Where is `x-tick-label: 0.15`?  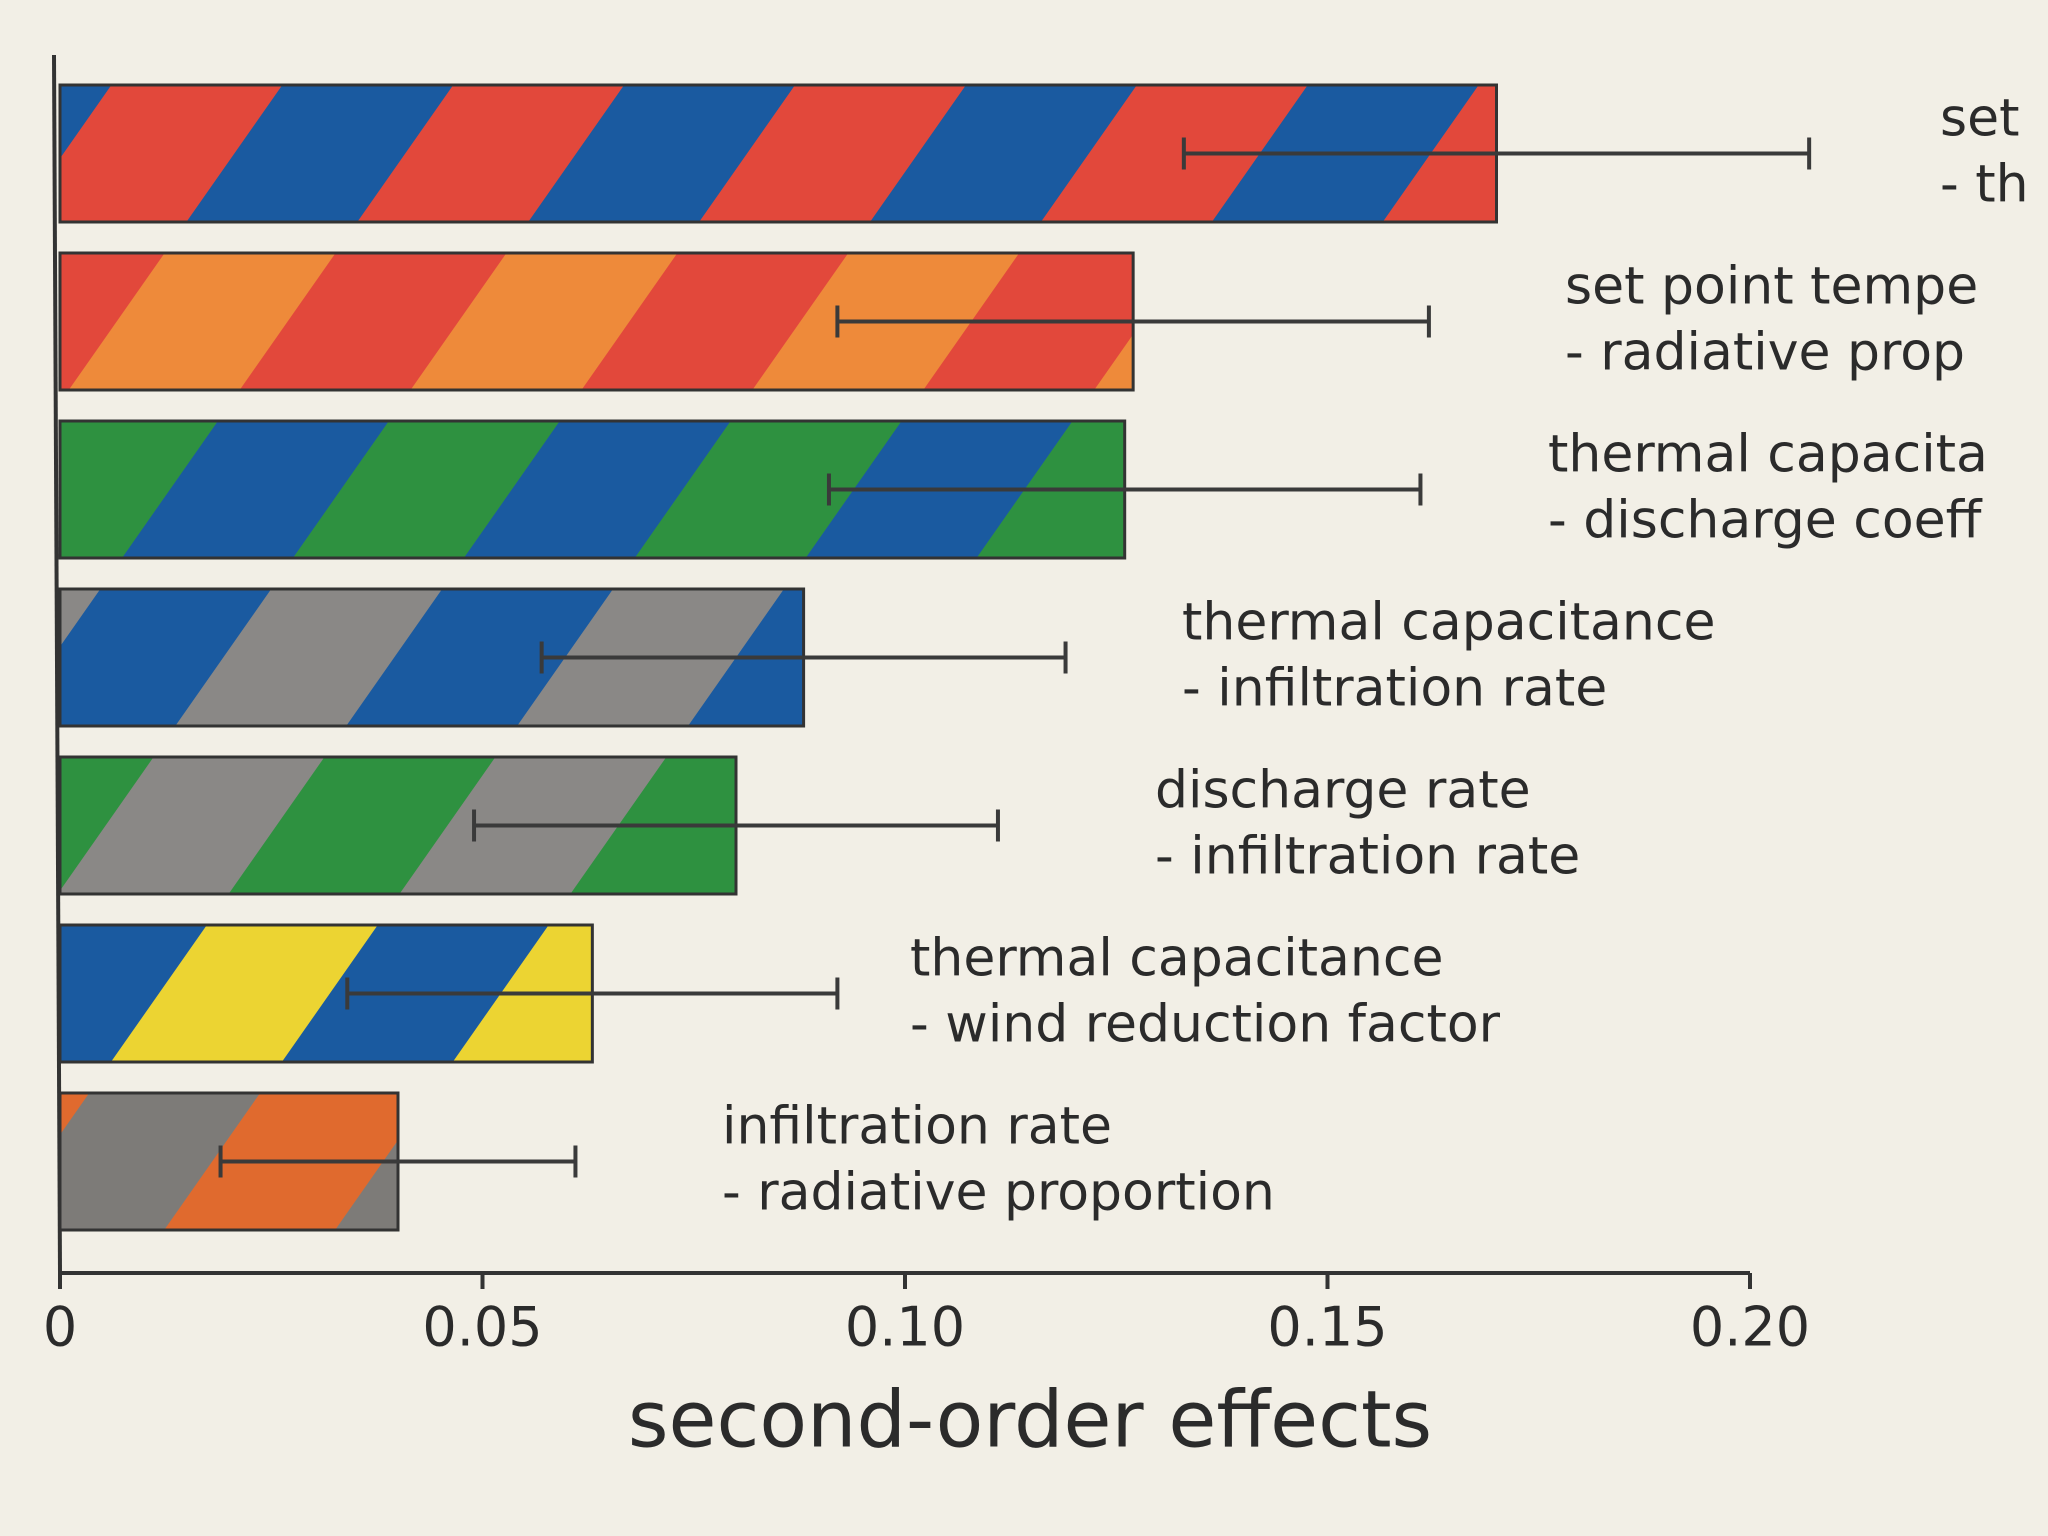 x-tick-label: 0.15 is located at coordinates (1327, 1327).